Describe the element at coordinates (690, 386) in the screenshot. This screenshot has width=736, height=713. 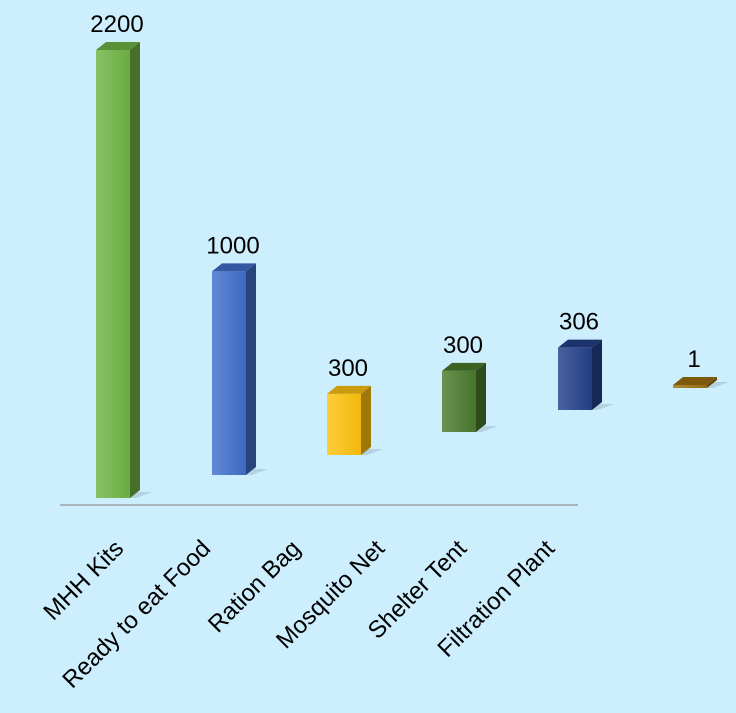
I see `bar-front-filtration-plant` at that location.